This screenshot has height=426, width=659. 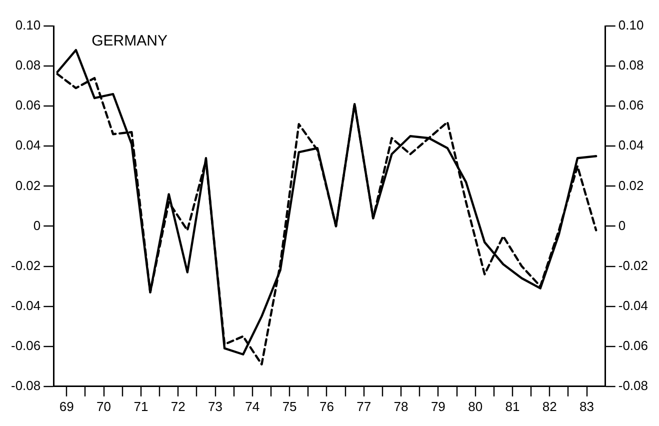 What do you see at coordinates (66, 406) in the screenshot?
I see `x-tick-label: 69` at bounding box center [66, 406].